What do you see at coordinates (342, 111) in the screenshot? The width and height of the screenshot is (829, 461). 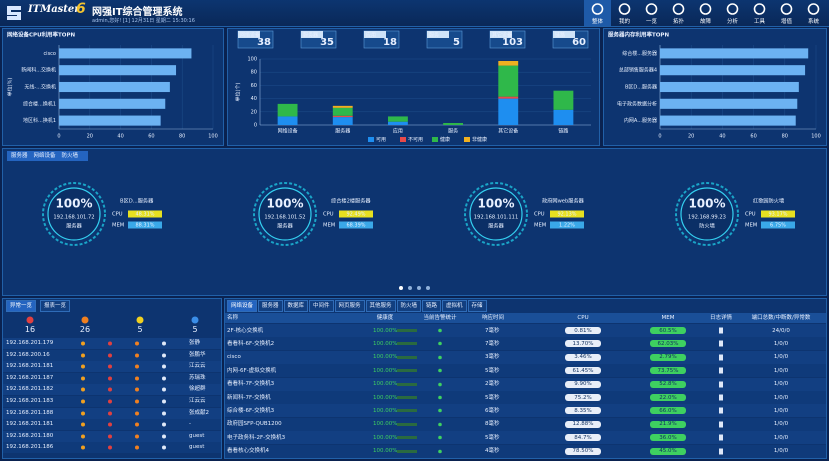 I see `bar-segment` at bounding box center [342, 111].